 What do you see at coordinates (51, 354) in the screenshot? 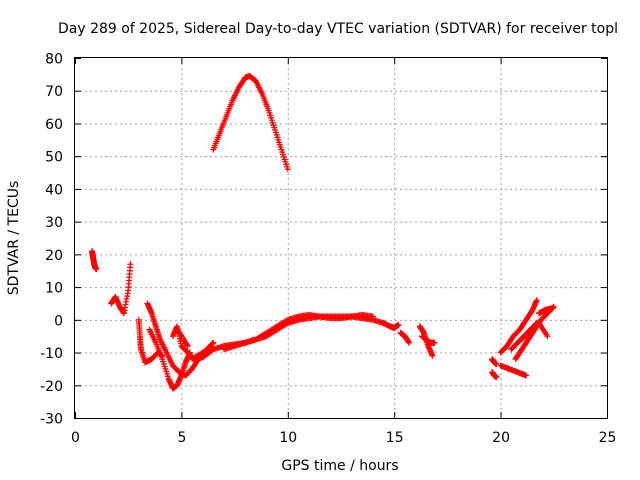
I see `y-tick-label: -10` at bounding box center [51, 354].